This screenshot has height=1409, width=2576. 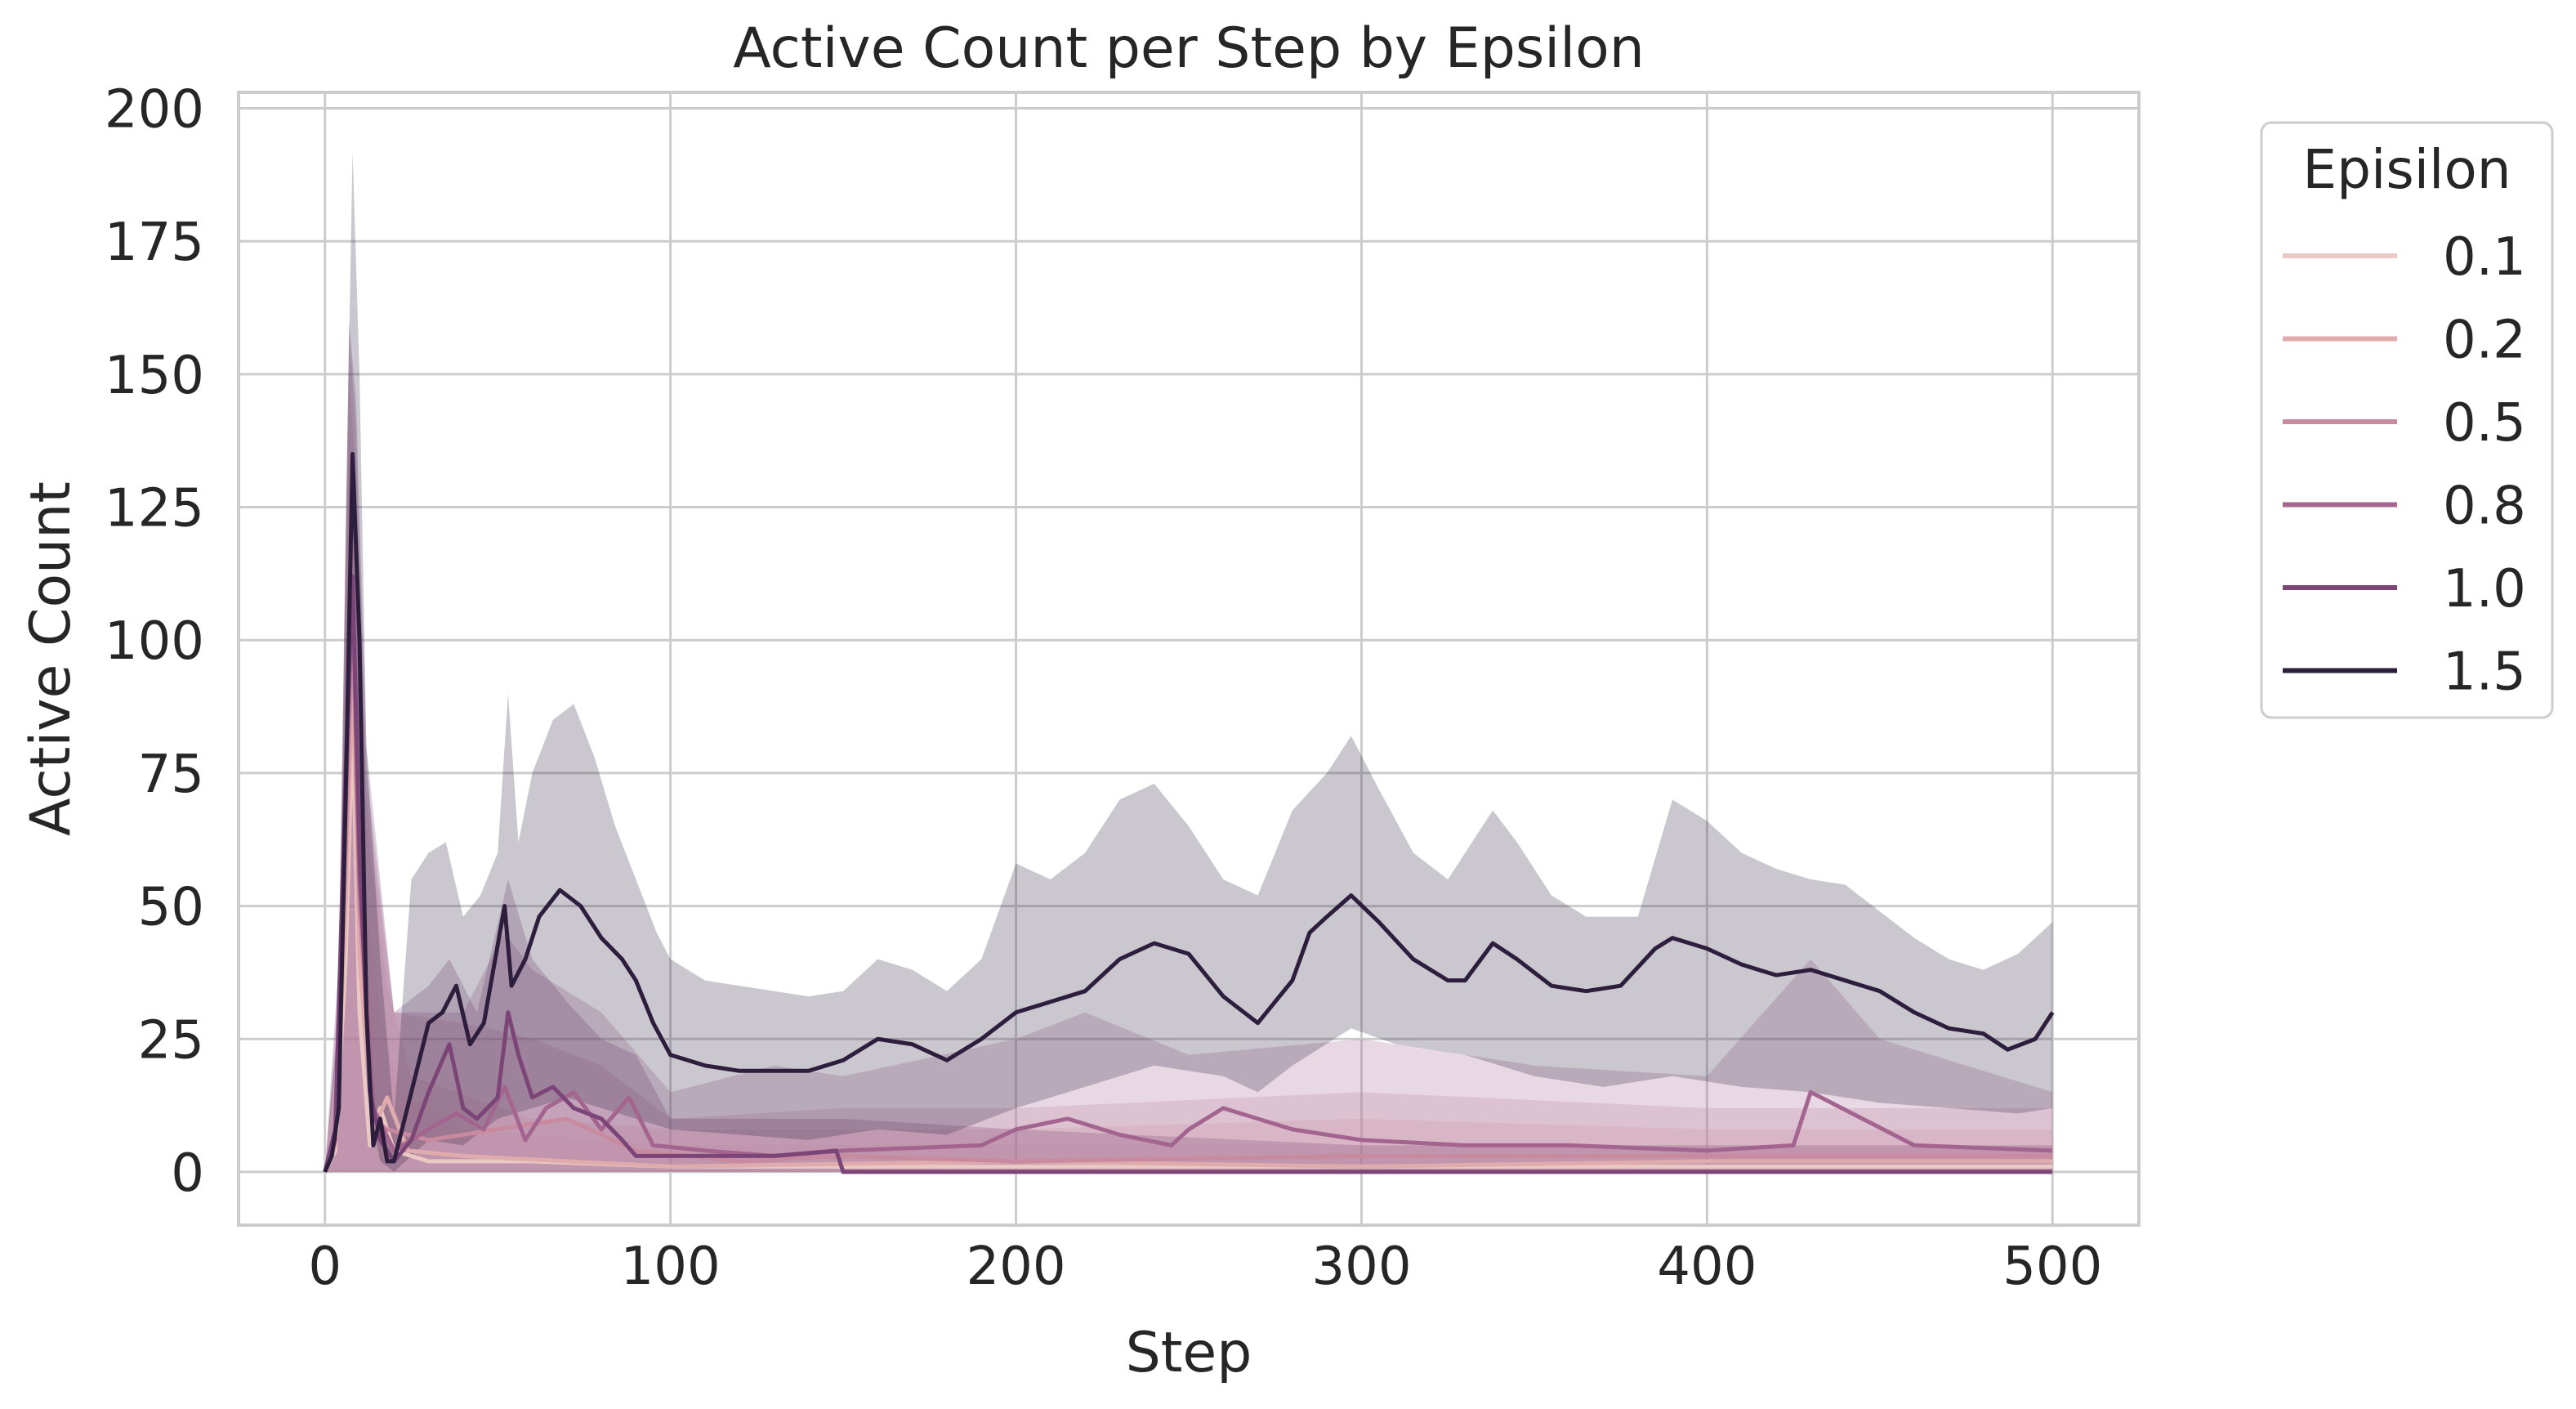 What do you see at coordinates (325, 1267) in the screenshot?
I see `x-tick-label: 0` at bounding box center [325, 1267].